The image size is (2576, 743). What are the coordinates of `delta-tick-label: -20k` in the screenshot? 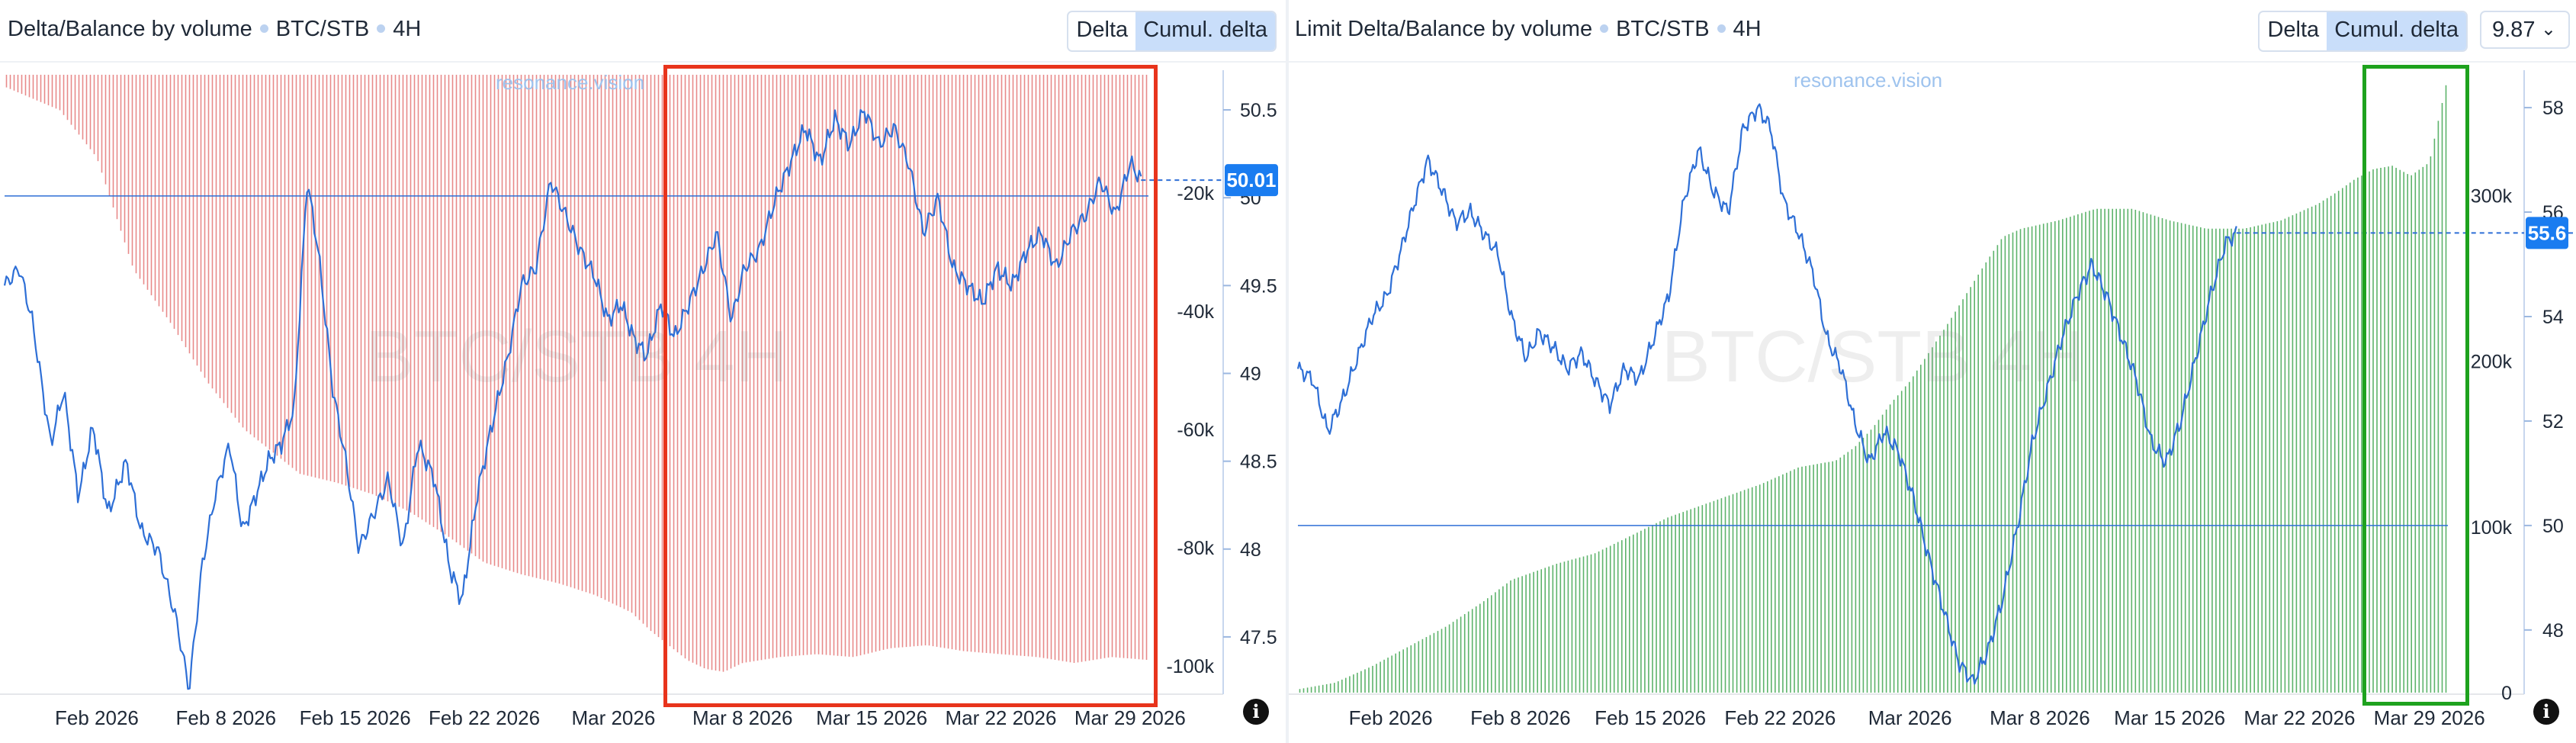 It's located at (1195, 193).